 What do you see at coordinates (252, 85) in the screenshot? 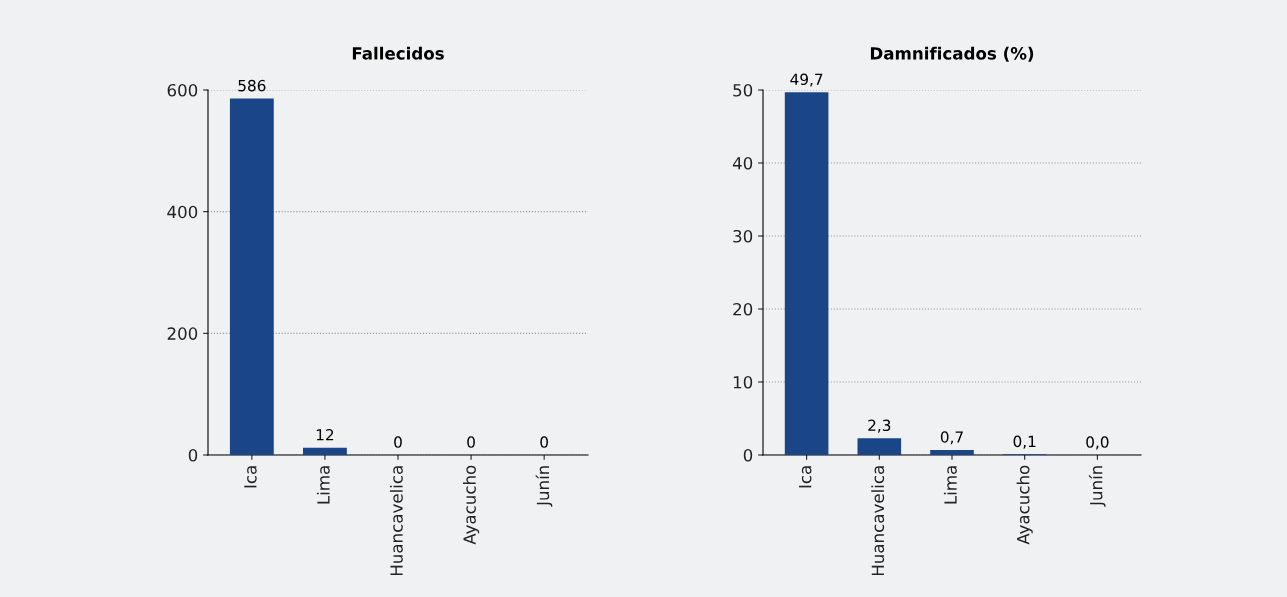
I see `data-label: 586` at bounding box center [252, 85].